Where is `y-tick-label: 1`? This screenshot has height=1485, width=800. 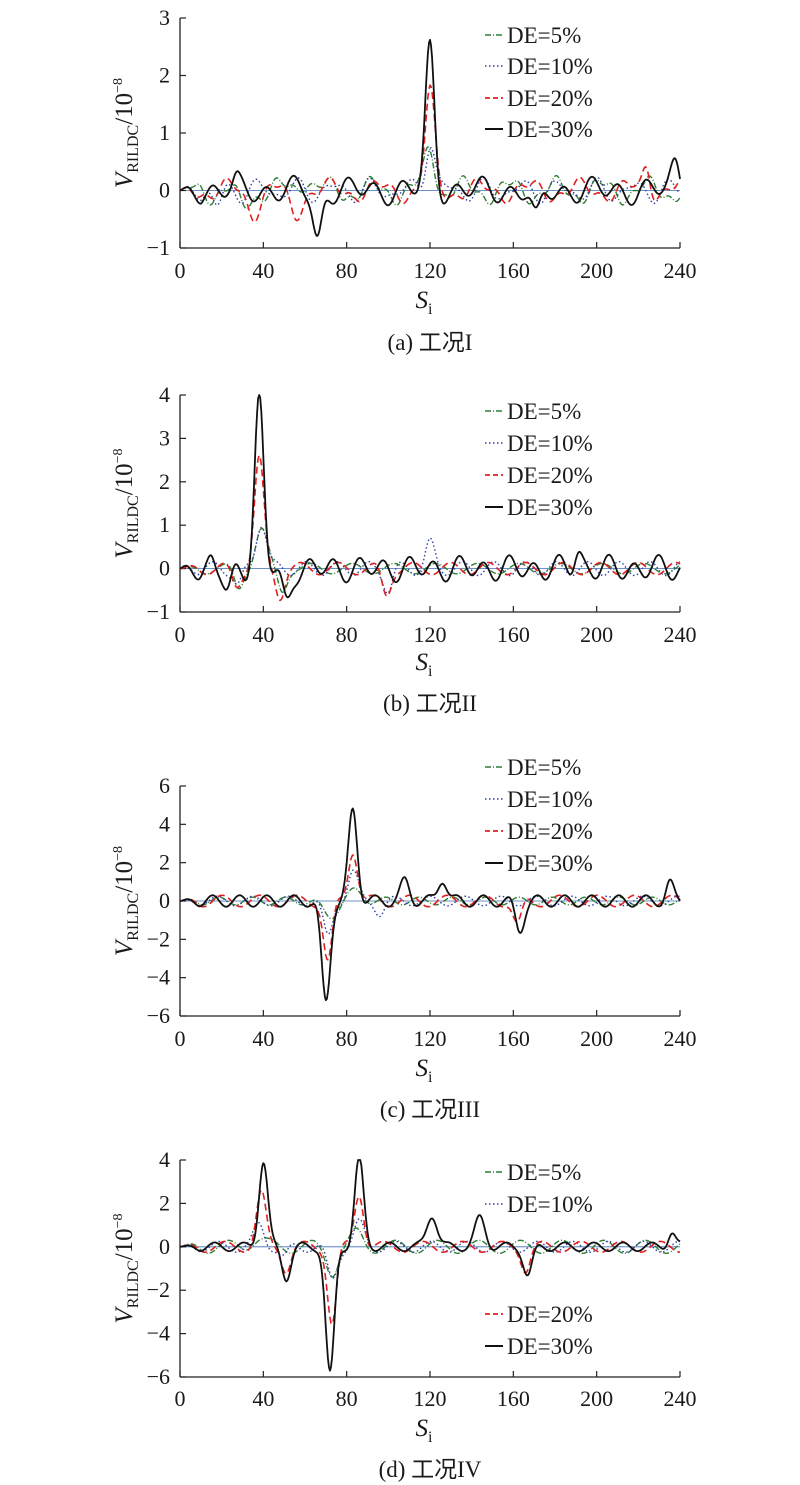
y-tick-label: 1 is located at coordinates (164, 132).